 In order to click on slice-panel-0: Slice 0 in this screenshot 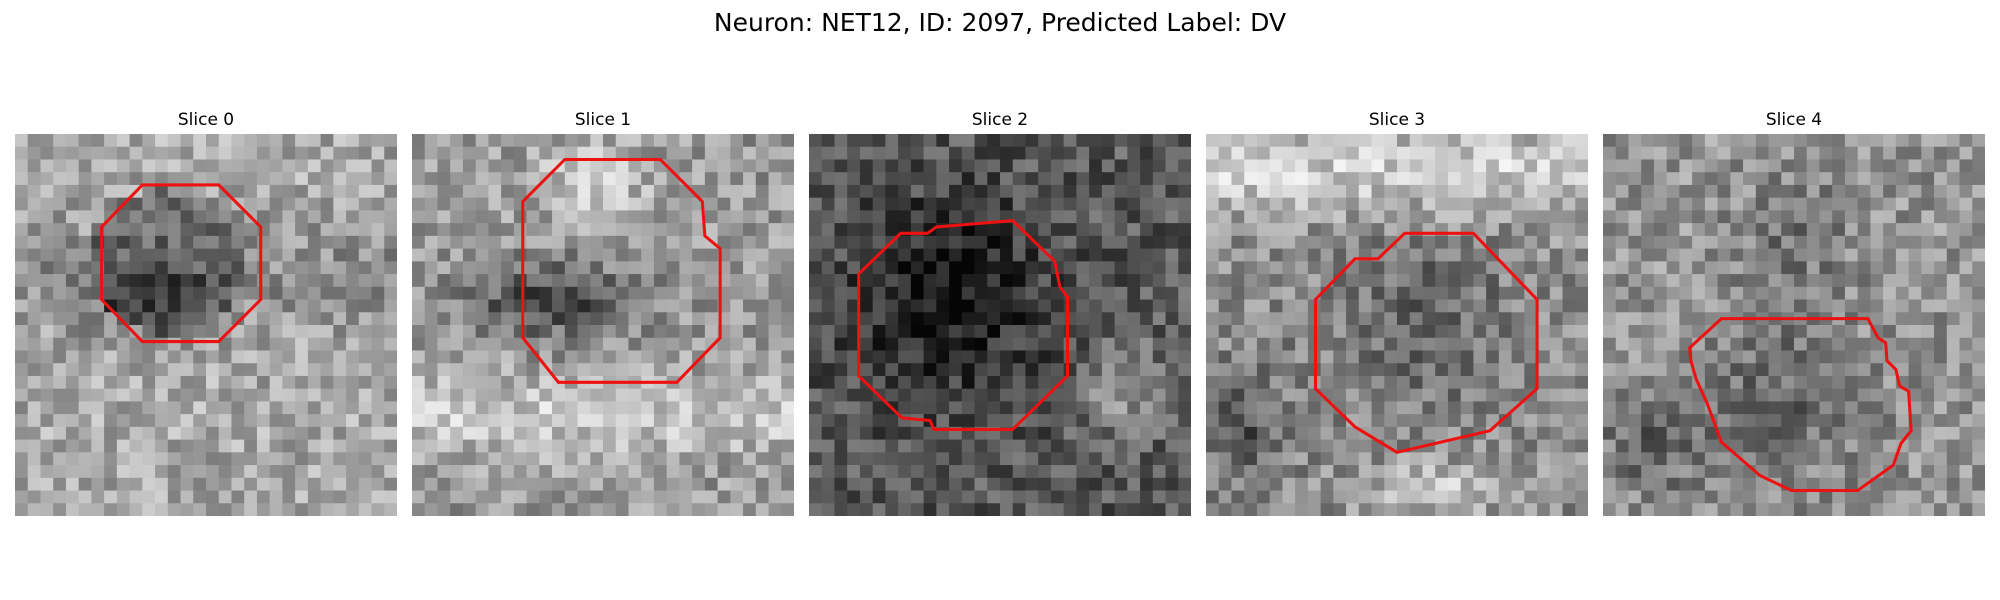, I will do `click(206, 312)`.